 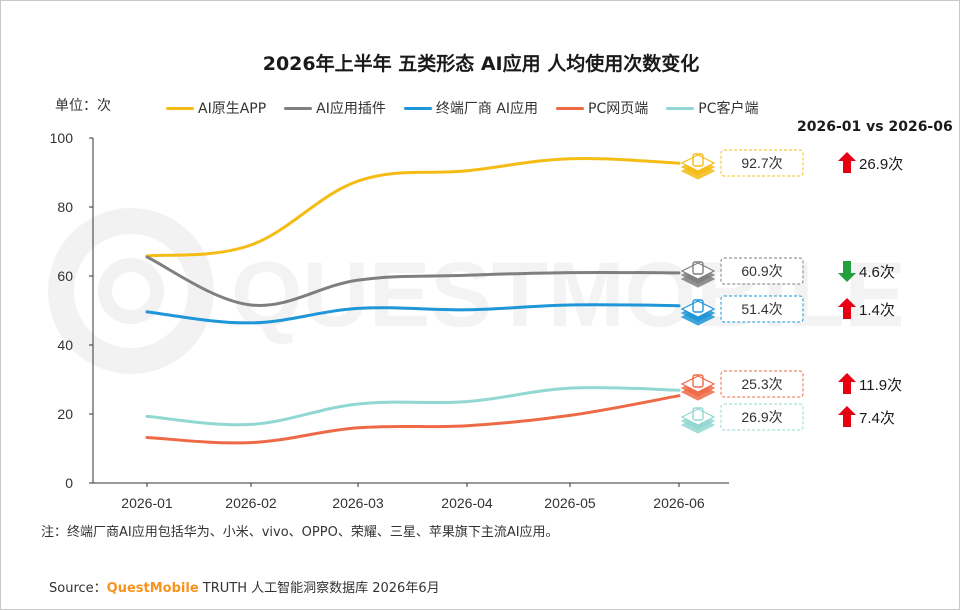 What do you see at coordinates (69, 483) in the screenshot?
I see `y-tick-label: 0` at bounding box center [69, 483].